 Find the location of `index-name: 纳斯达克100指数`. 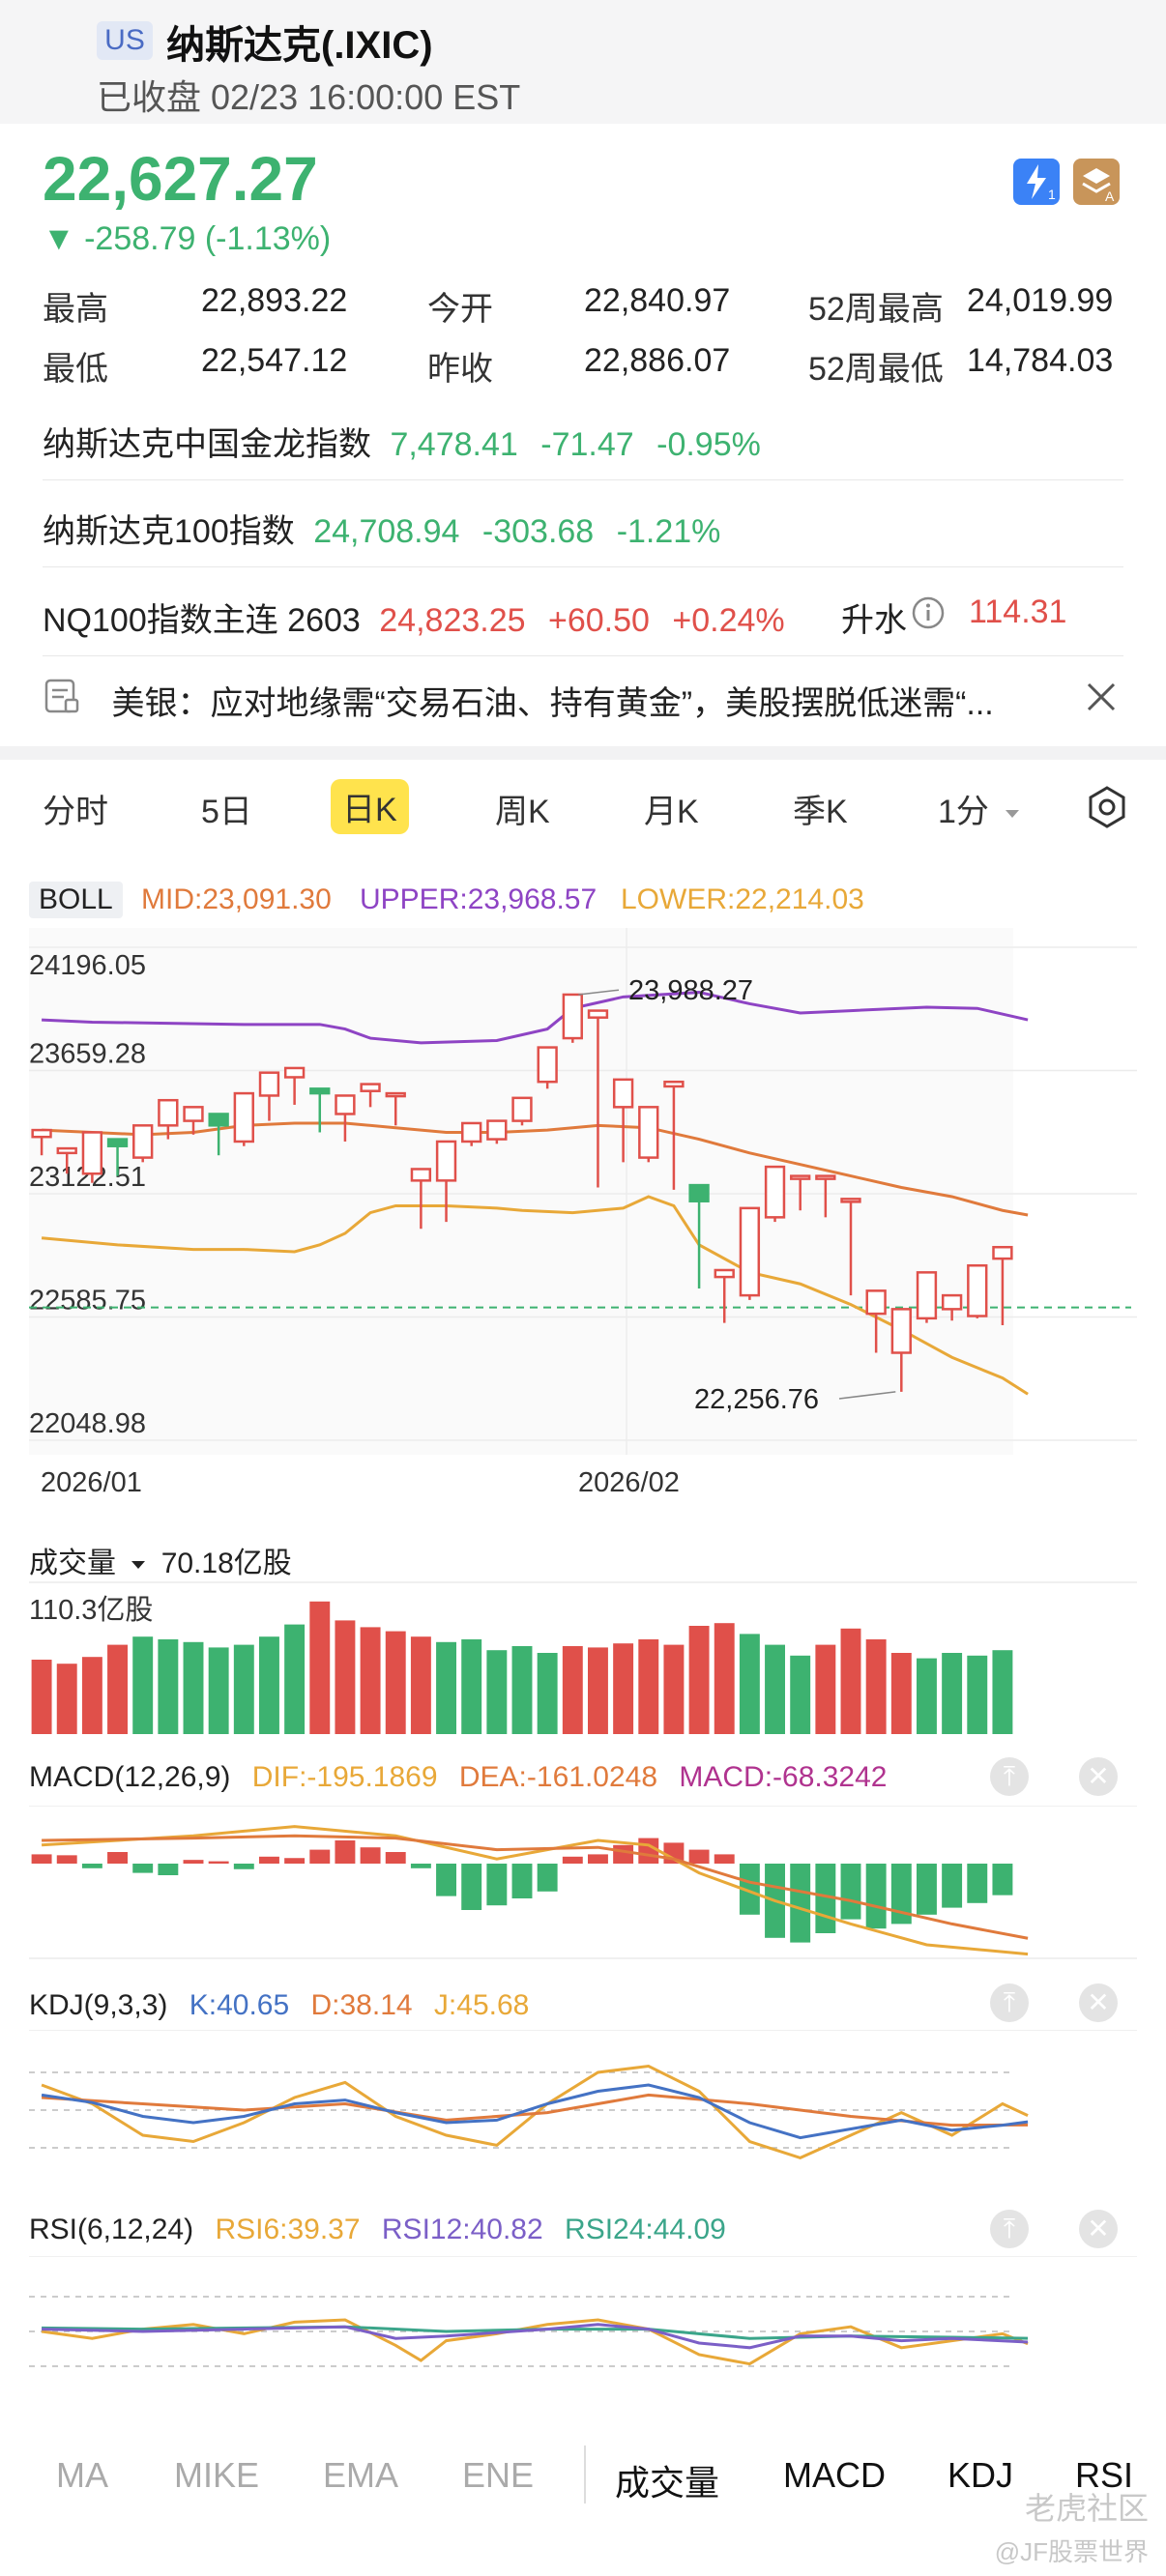

index-name: 纳斯达克100指数 is located at coordinates (169, 531).